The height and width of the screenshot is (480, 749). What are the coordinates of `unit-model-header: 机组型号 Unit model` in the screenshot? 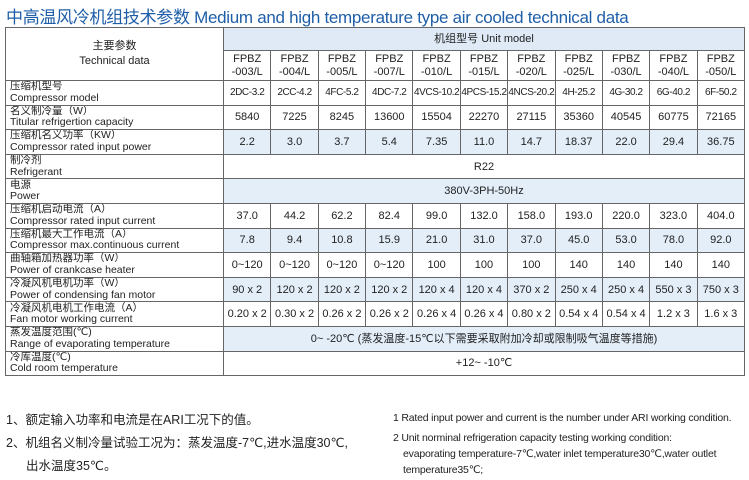 It's located at (484, 39).